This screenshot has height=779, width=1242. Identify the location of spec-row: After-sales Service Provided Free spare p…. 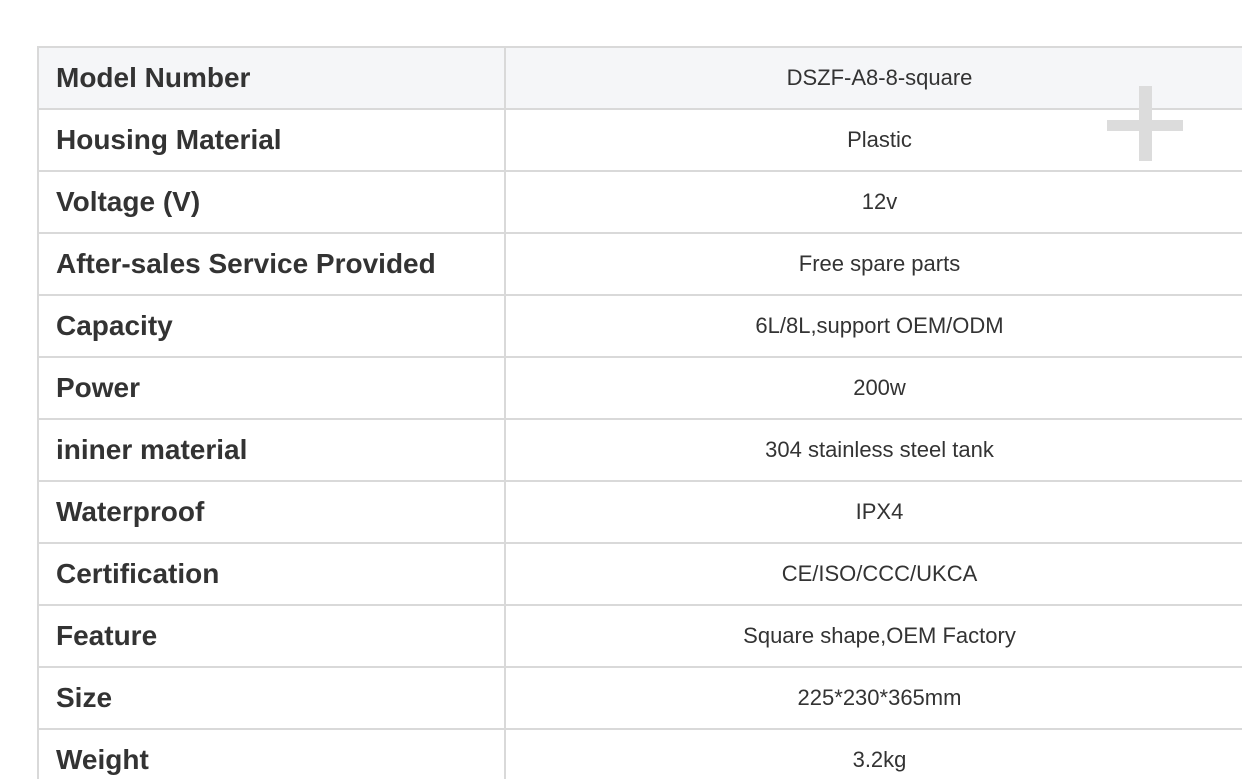
(639, 264).